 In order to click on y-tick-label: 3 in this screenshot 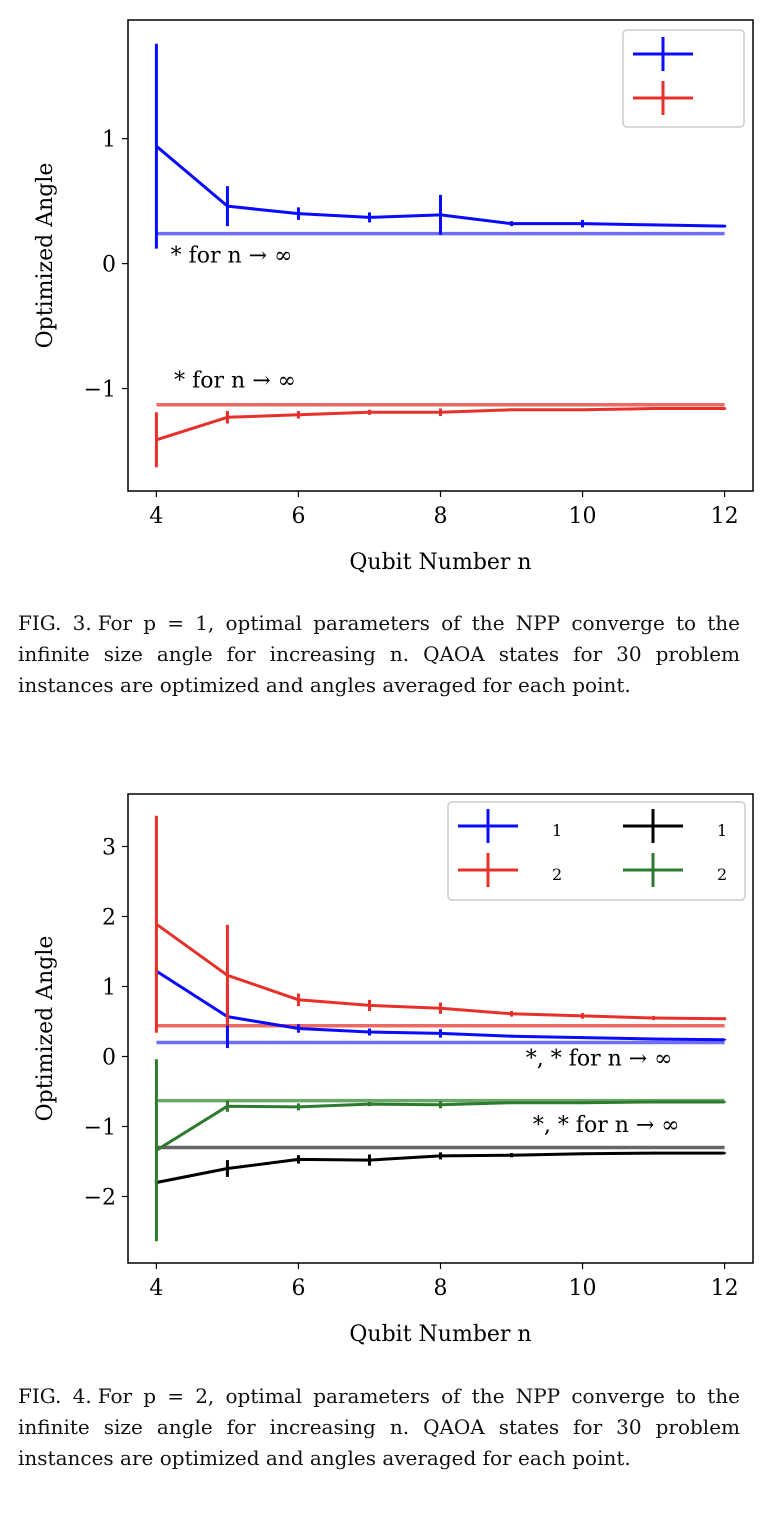, I will do `click(109, 848)`.